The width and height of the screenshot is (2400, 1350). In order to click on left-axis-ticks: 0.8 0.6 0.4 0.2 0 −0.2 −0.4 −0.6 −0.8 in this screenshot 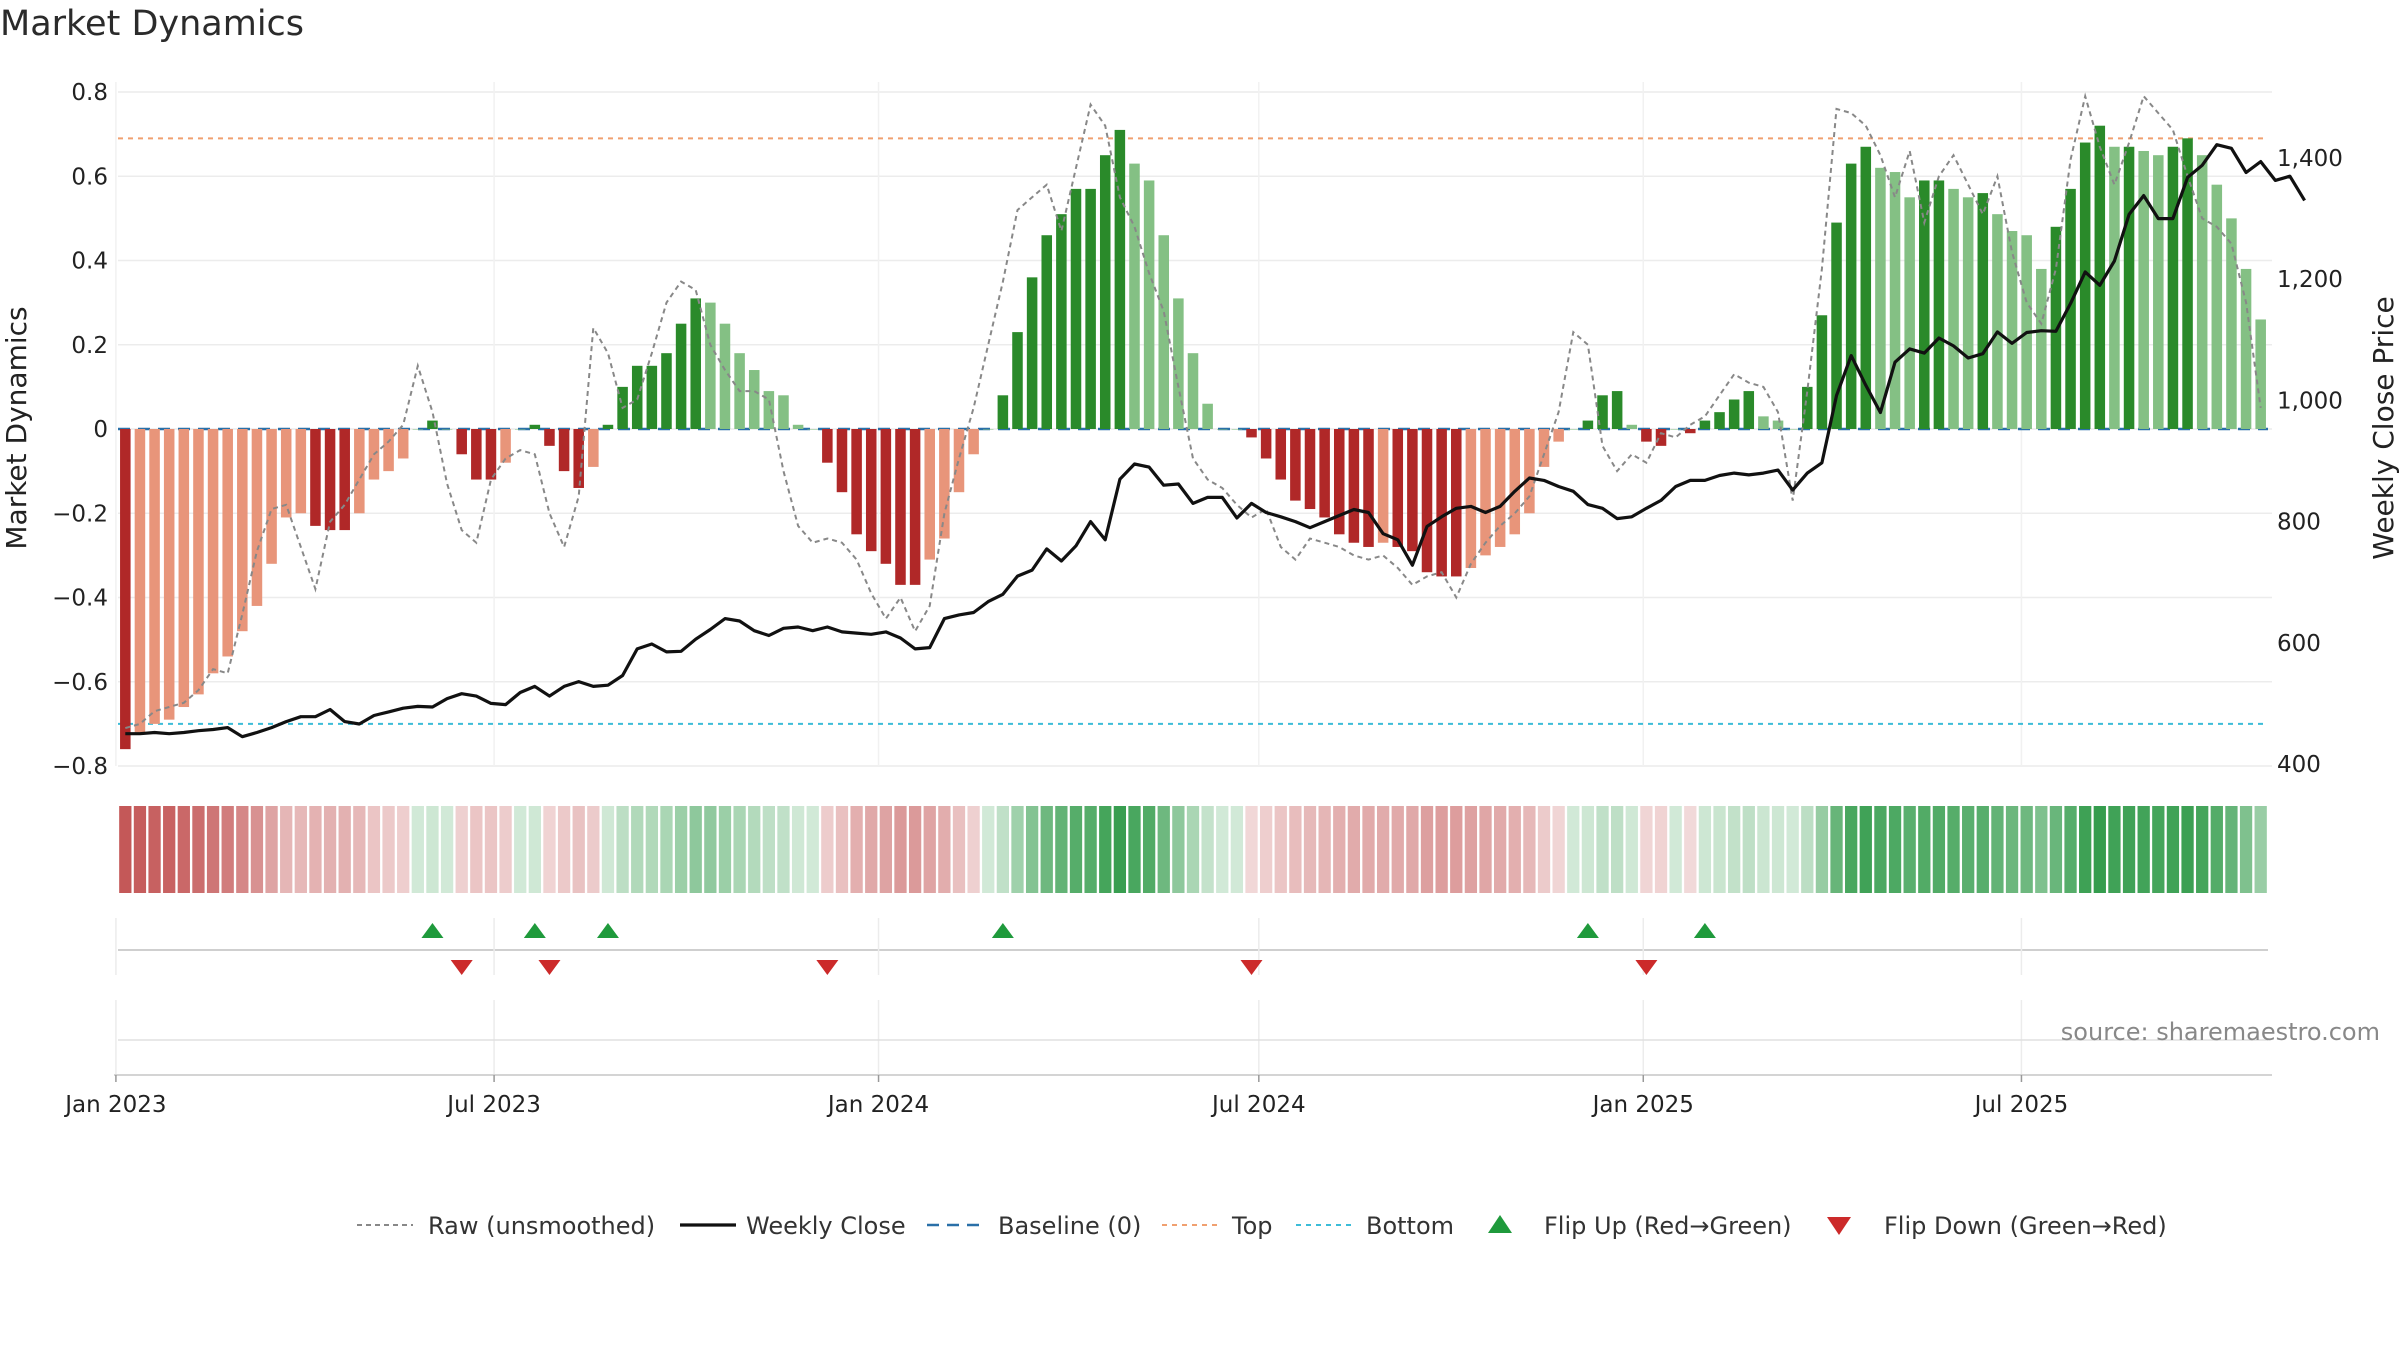, I will do `click(80, 430)`.